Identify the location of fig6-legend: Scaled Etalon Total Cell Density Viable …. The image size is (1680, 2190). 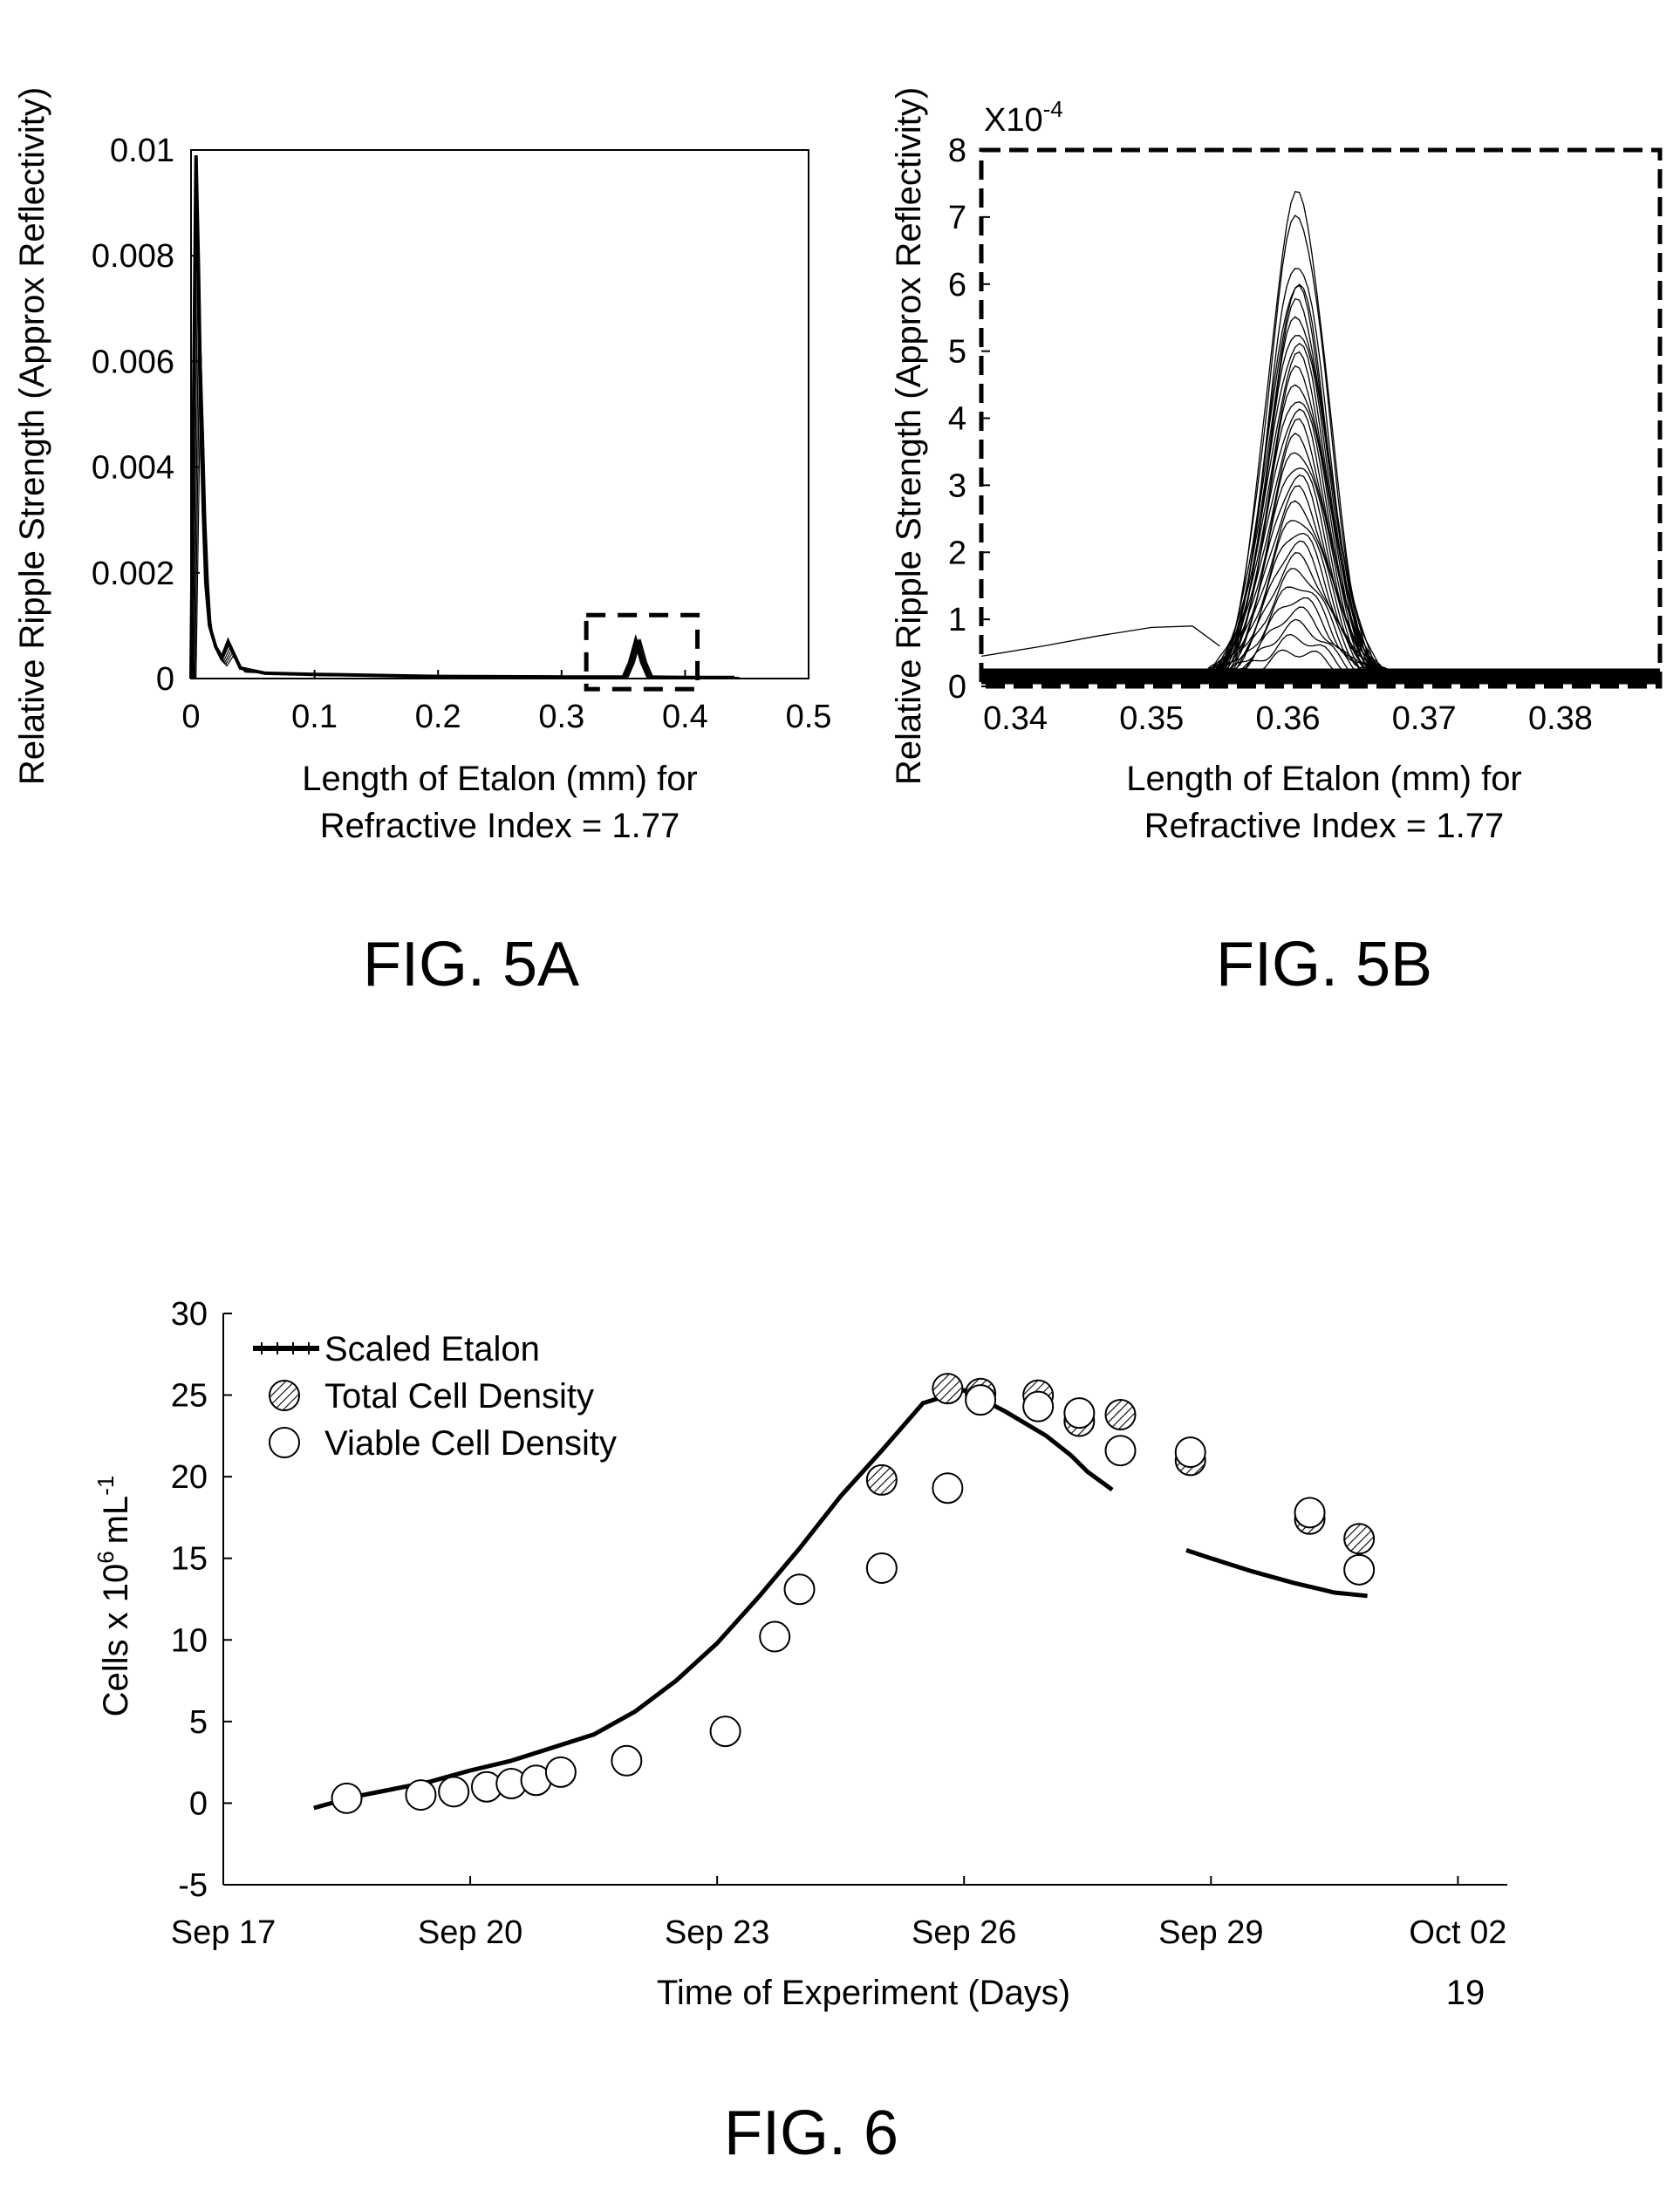
(435, 1396).